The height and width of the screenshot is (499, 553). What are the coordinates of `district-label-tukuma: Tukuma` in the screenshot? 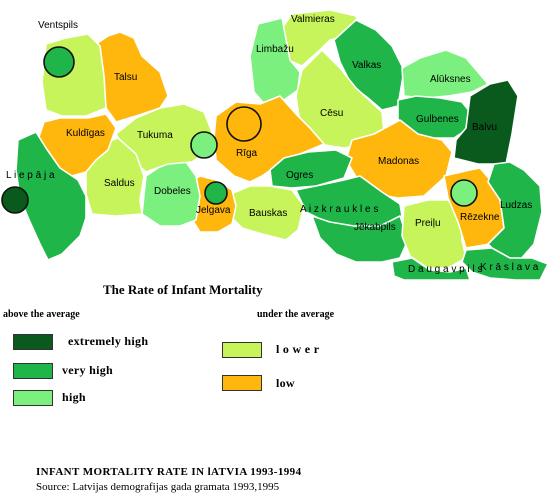 It's located at (155, 135).